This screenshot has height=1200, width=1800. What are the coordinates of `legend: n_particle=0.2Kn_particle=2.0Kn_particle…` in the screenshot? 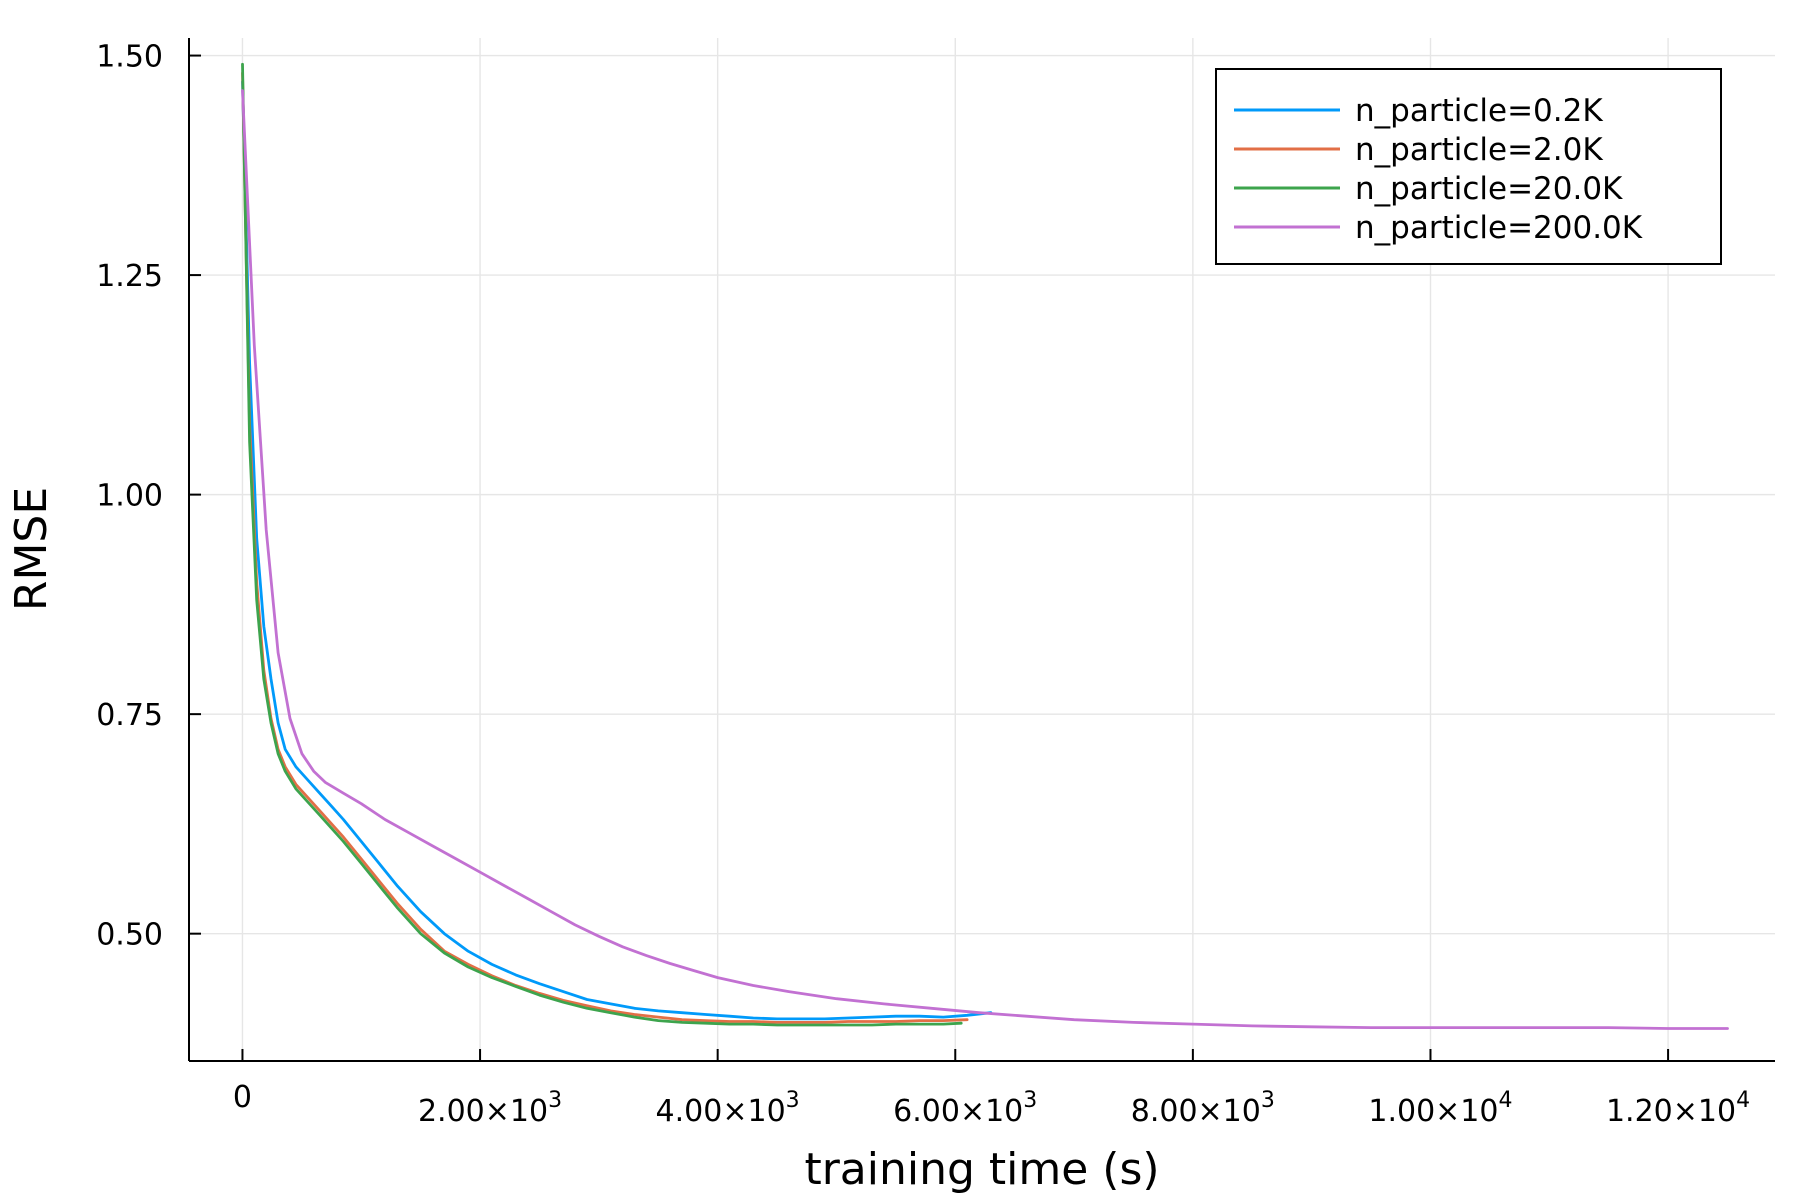 It's located at (1468, 166).